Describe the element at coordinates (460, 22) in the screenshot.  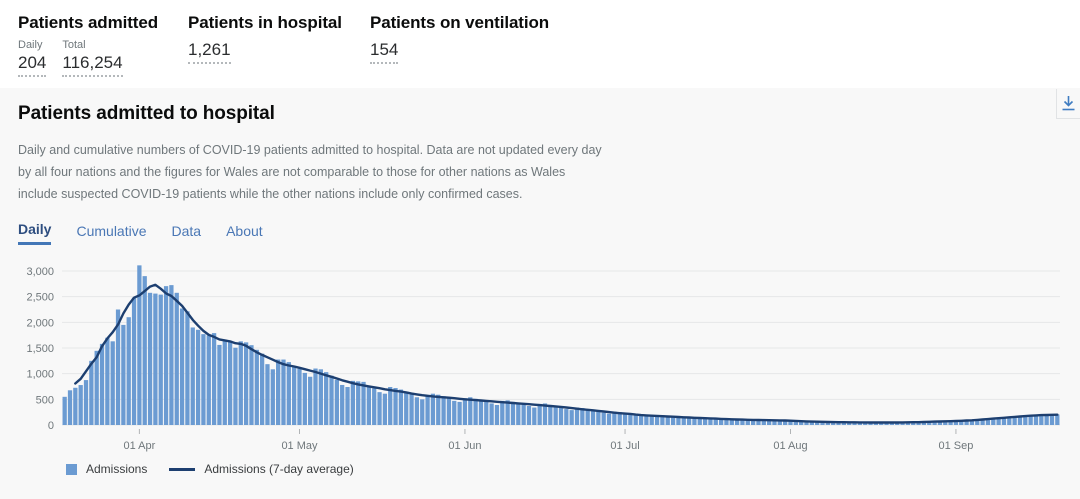
I see `stat-title: Patients on ventilation` at that location.